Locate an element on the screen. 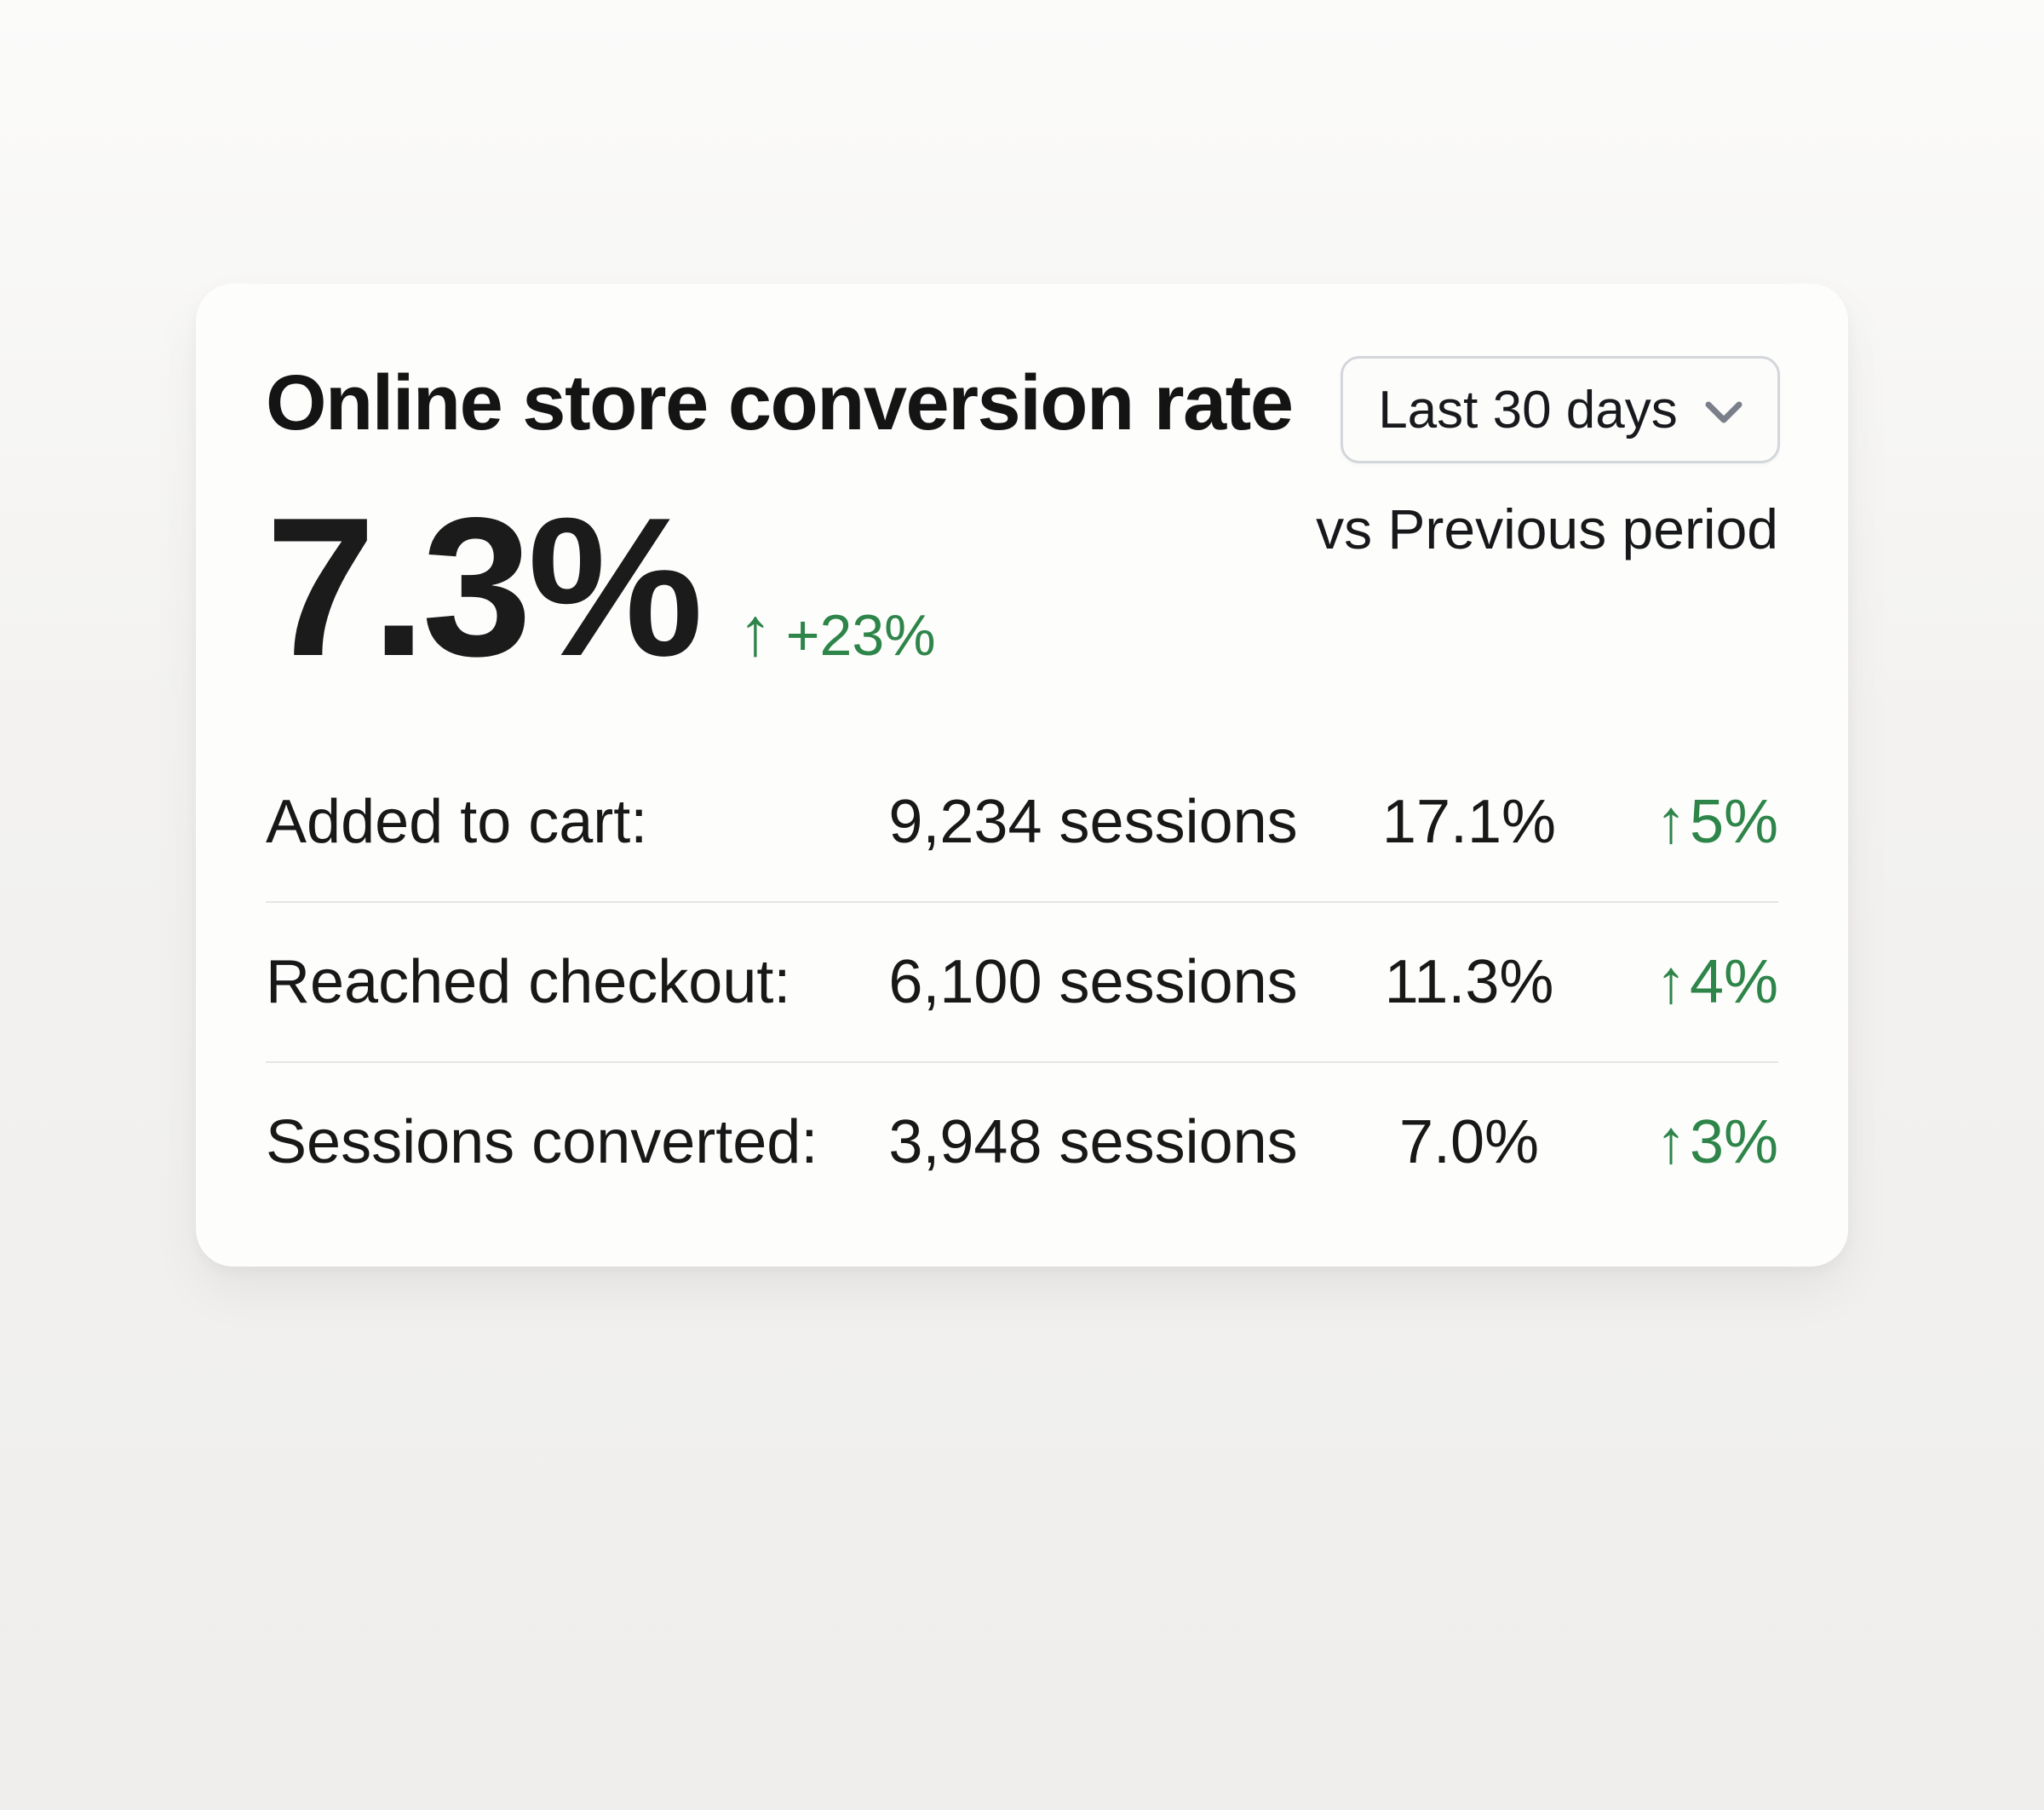 The height and width of the screenshot is (1810, 2044). row-rate: 7.0% is located at coordinates (1469, 1141).